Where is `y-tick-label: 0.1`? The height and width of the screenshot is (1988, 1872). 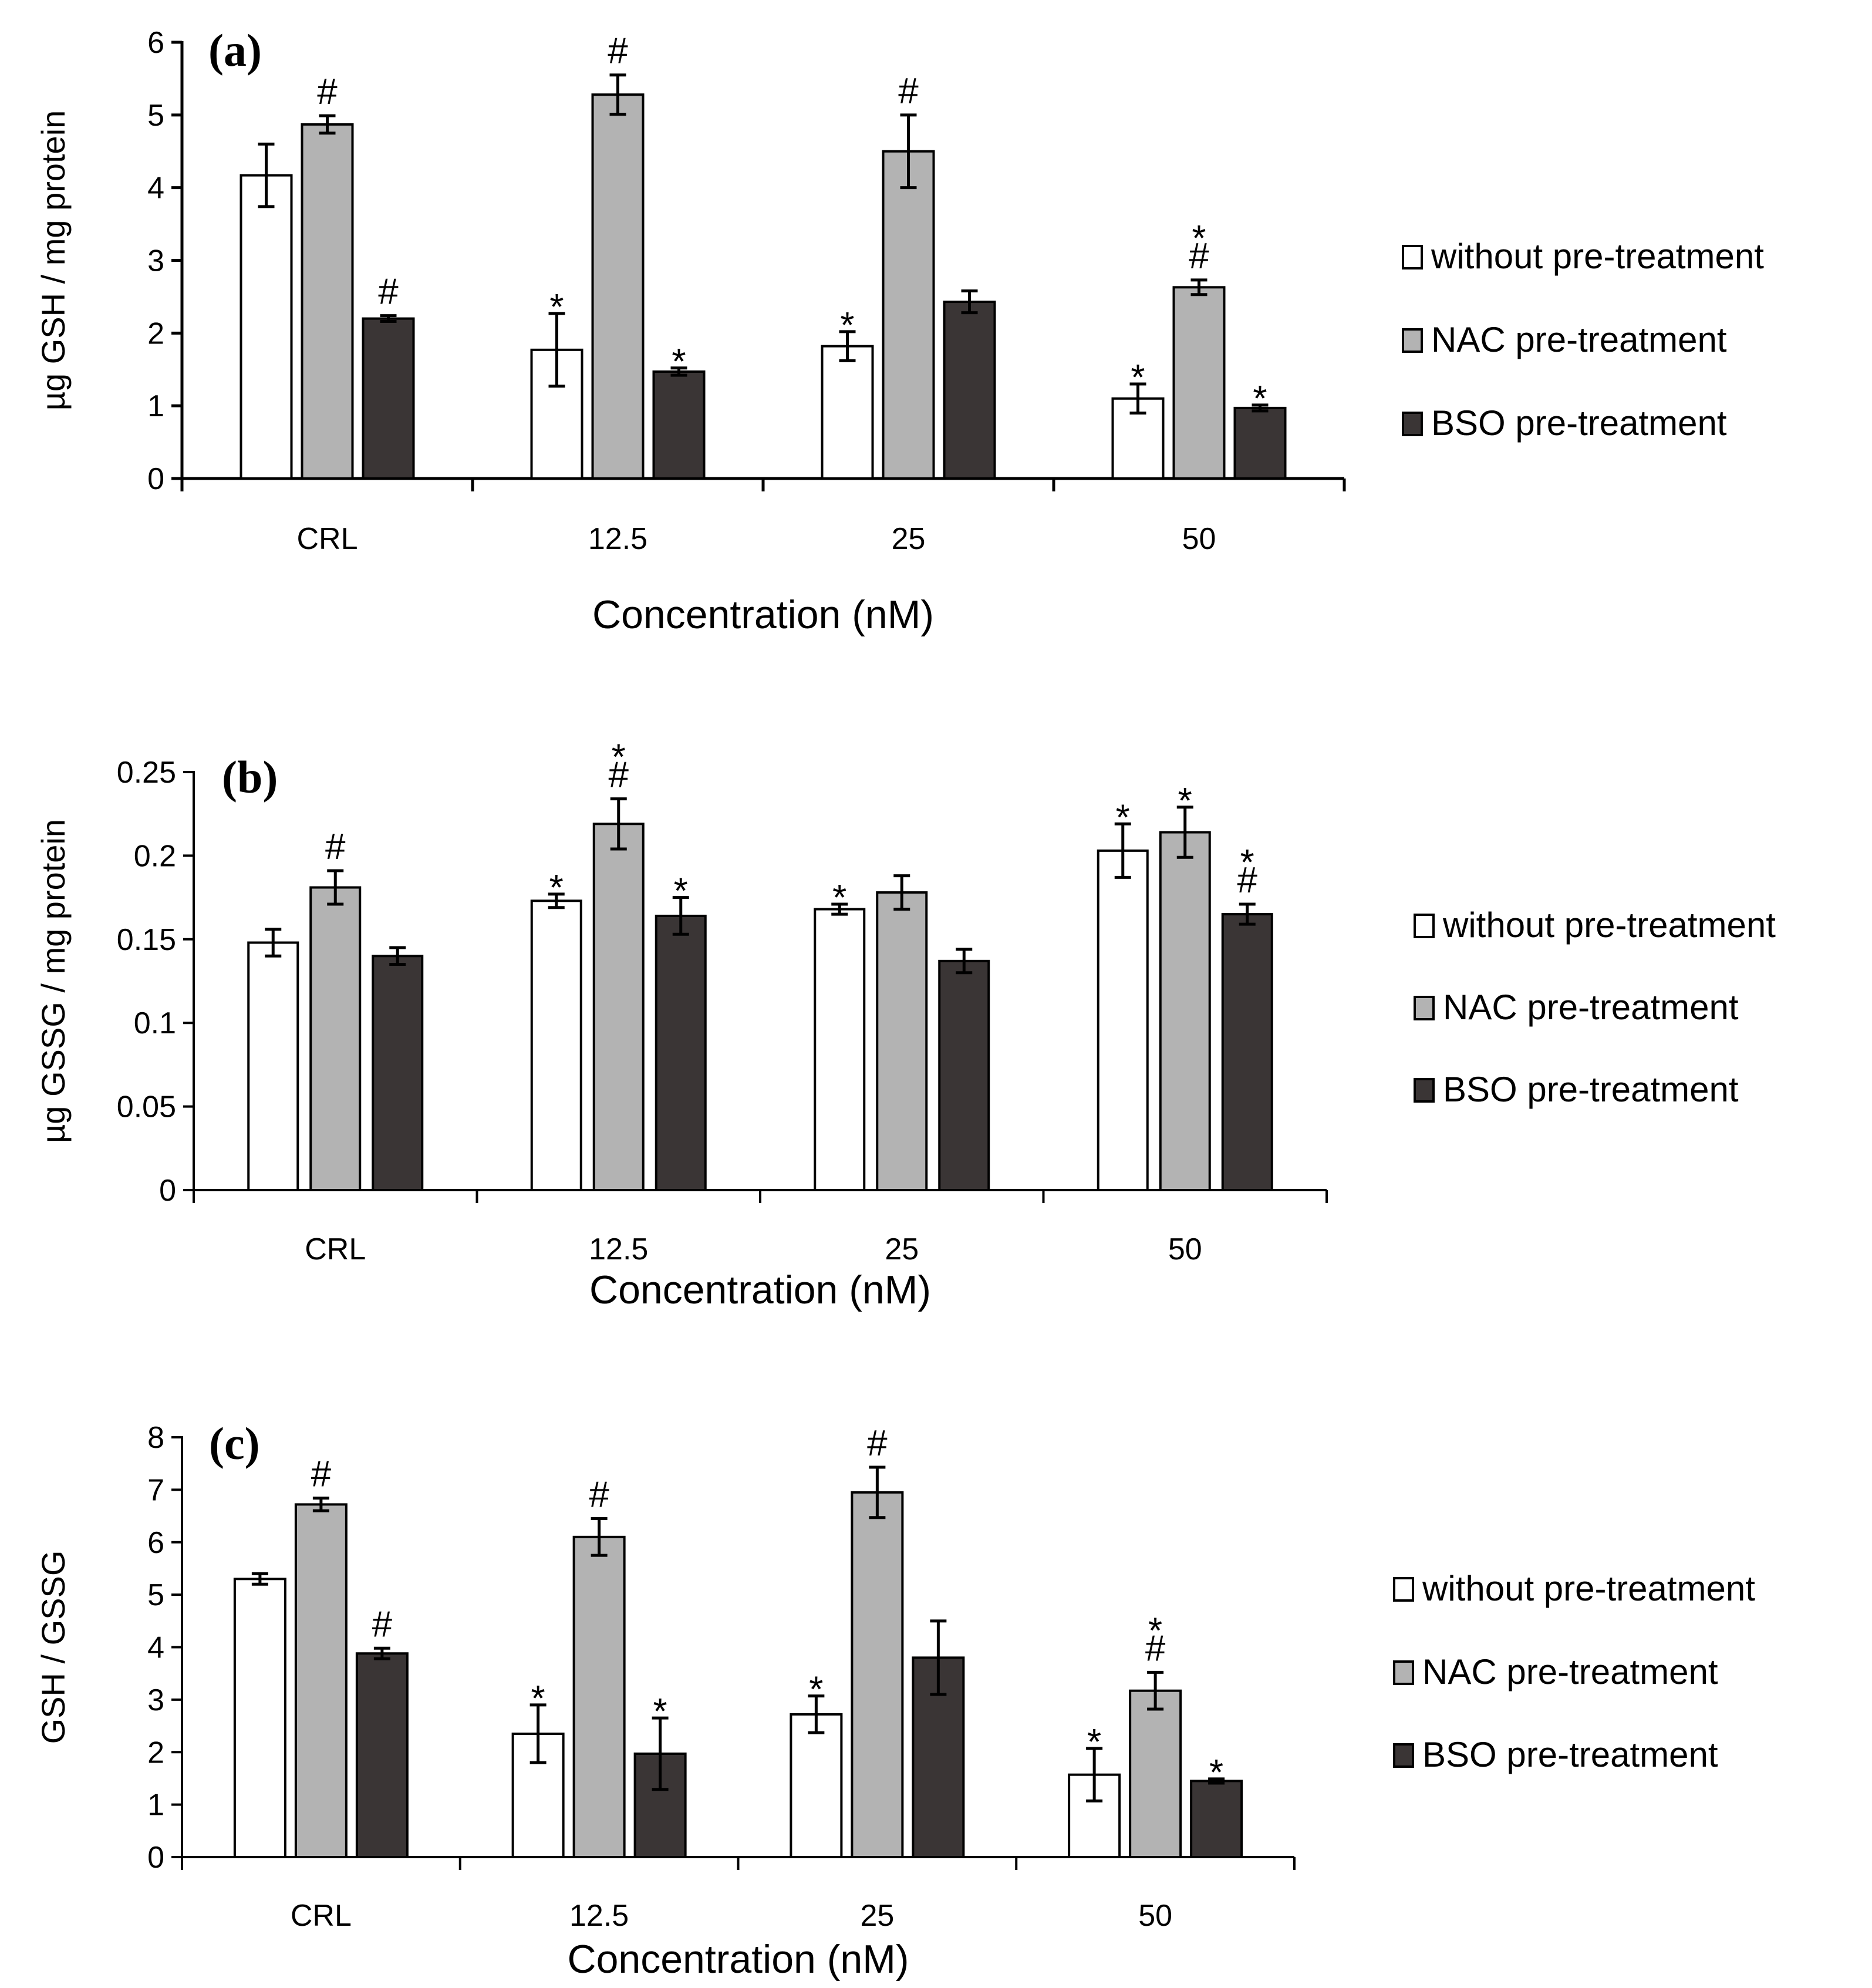
y-tick-label: 0.1 is located at coordinates (155, 1023).